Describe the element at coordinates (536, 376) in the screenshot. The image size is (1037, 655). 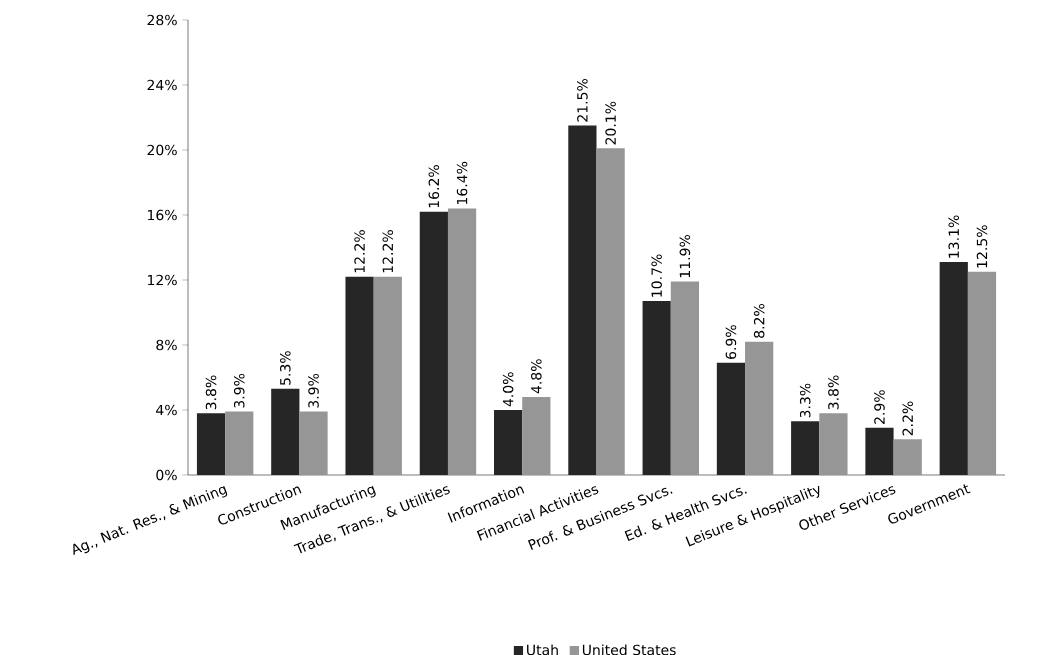
I see `data-label: 4.8%` at that location.